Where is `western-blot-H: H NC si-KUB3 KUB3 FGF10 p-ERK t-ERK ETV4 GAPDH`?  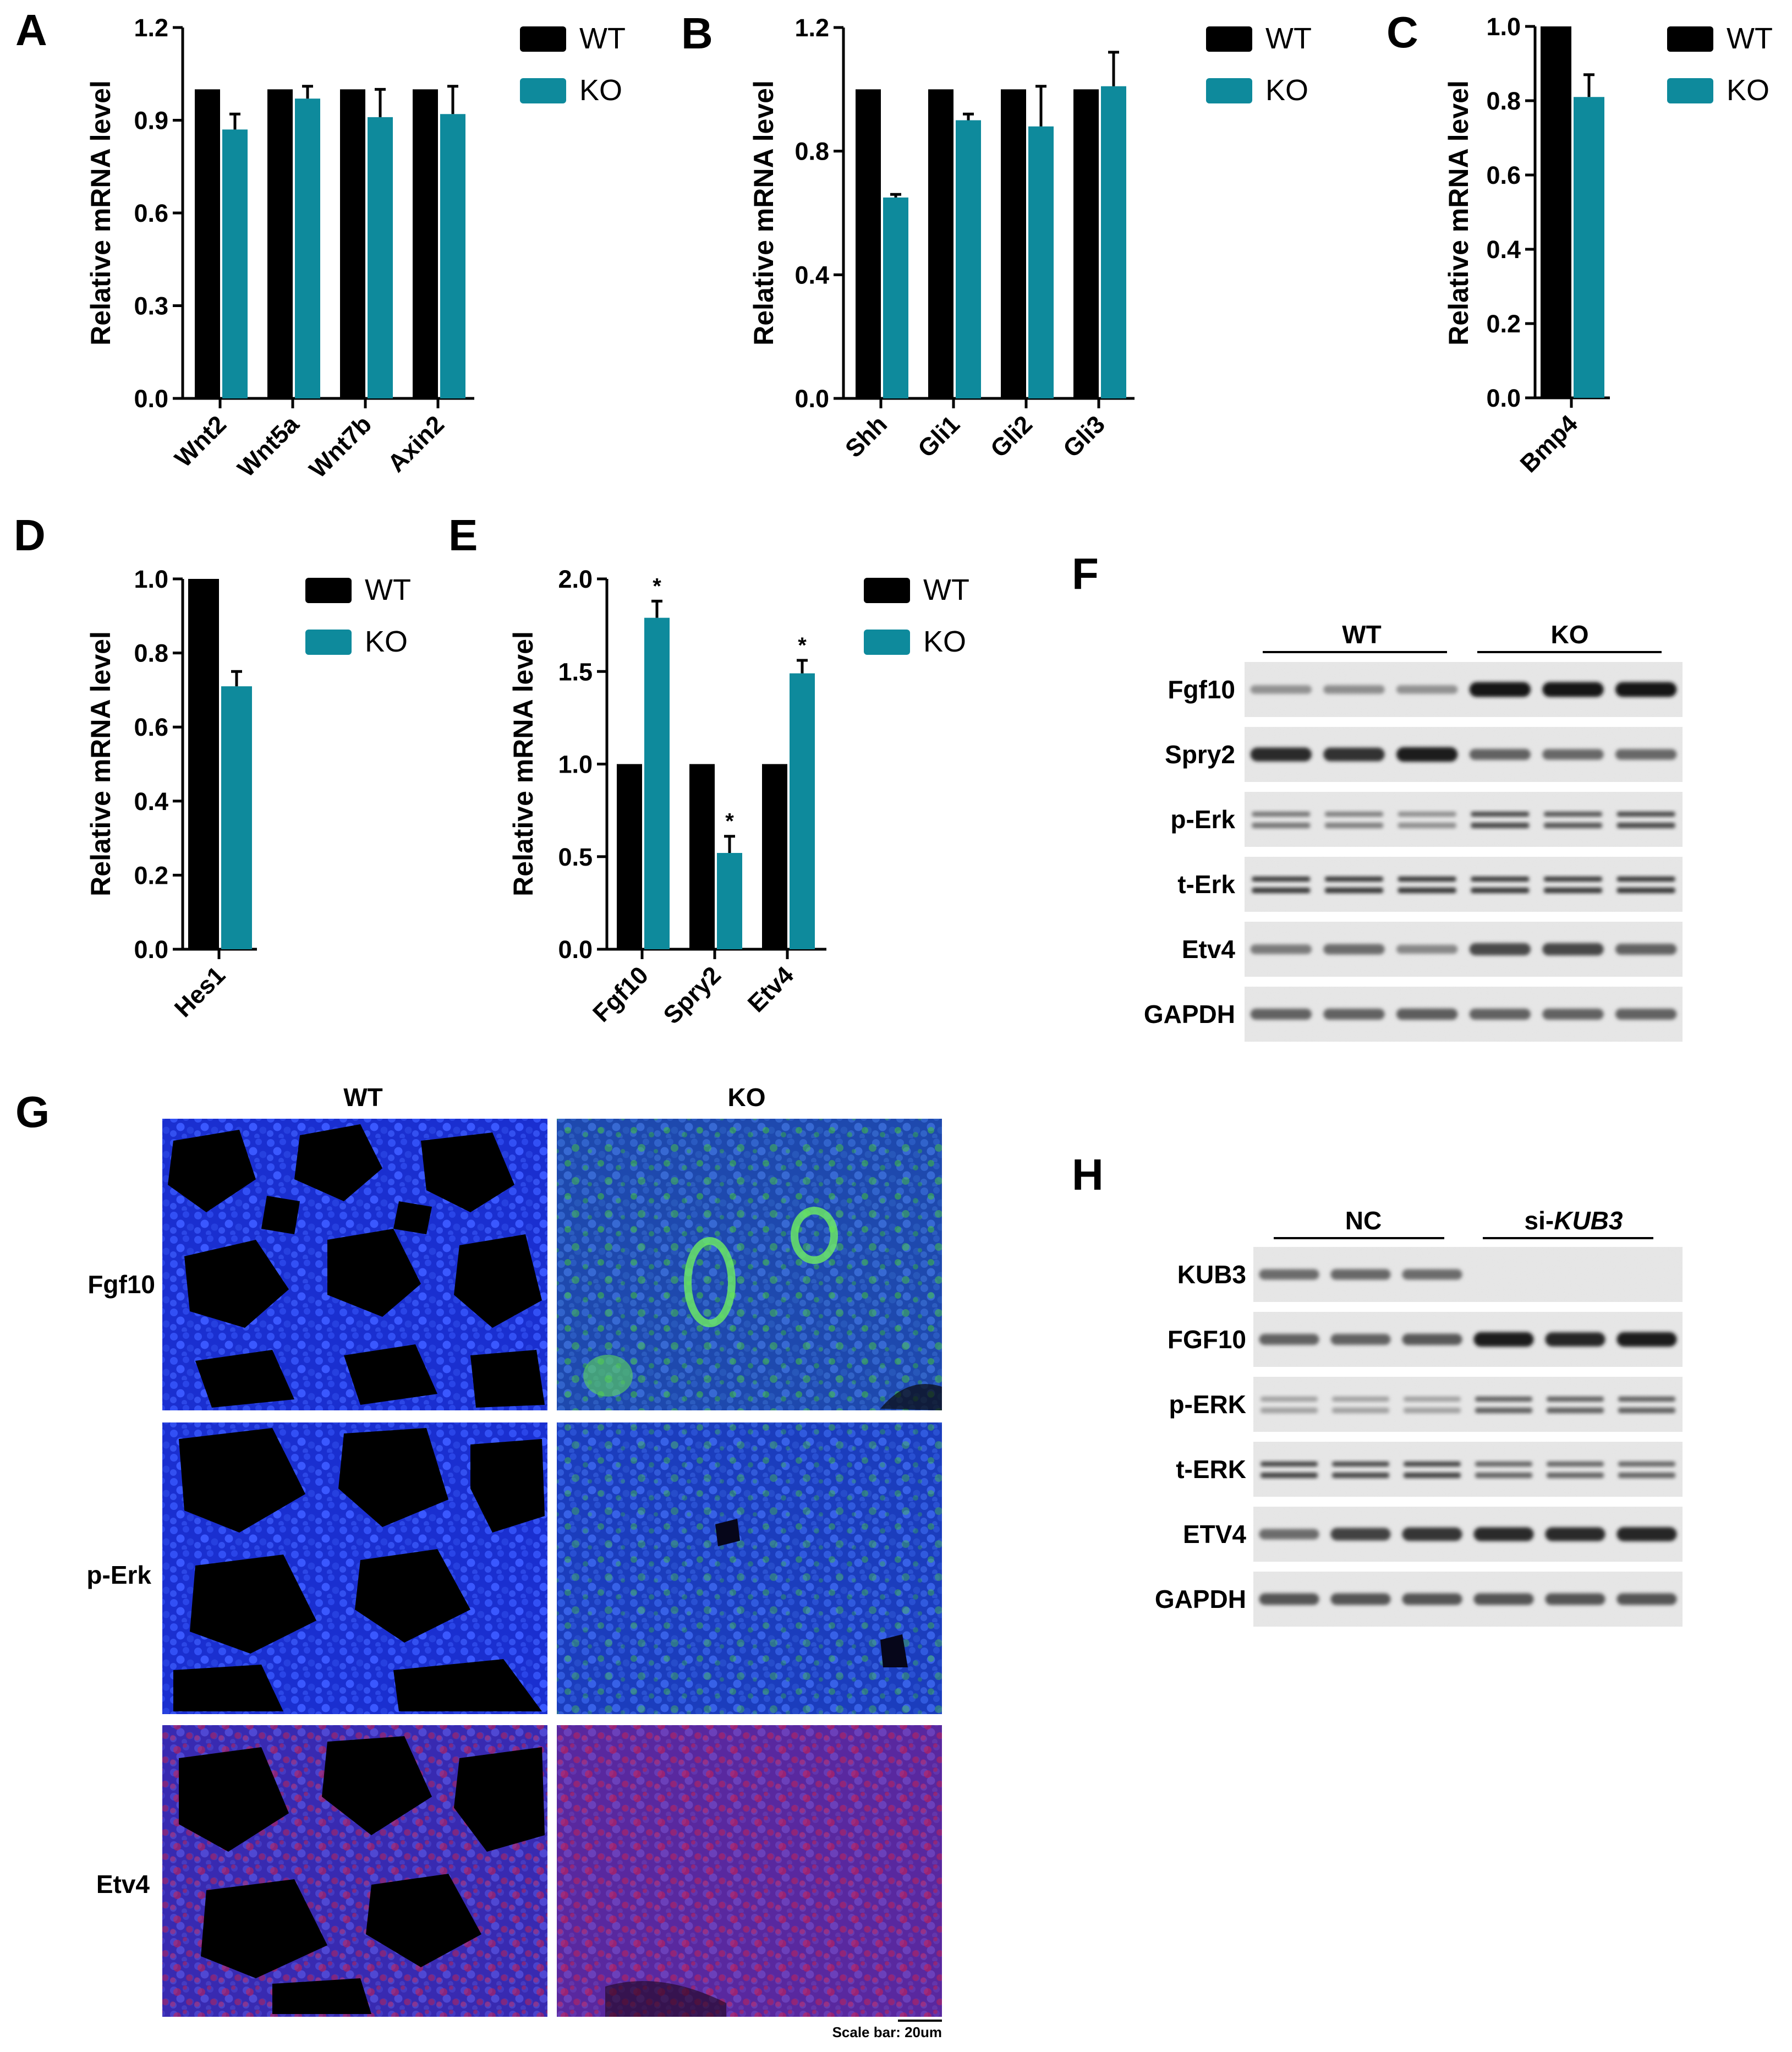
western-blot-H: H NC si-KUB3 KUB3 FGF10 p-ERK t-ERK ETV4 GAPDH is located at coordinates (1377, 1388).